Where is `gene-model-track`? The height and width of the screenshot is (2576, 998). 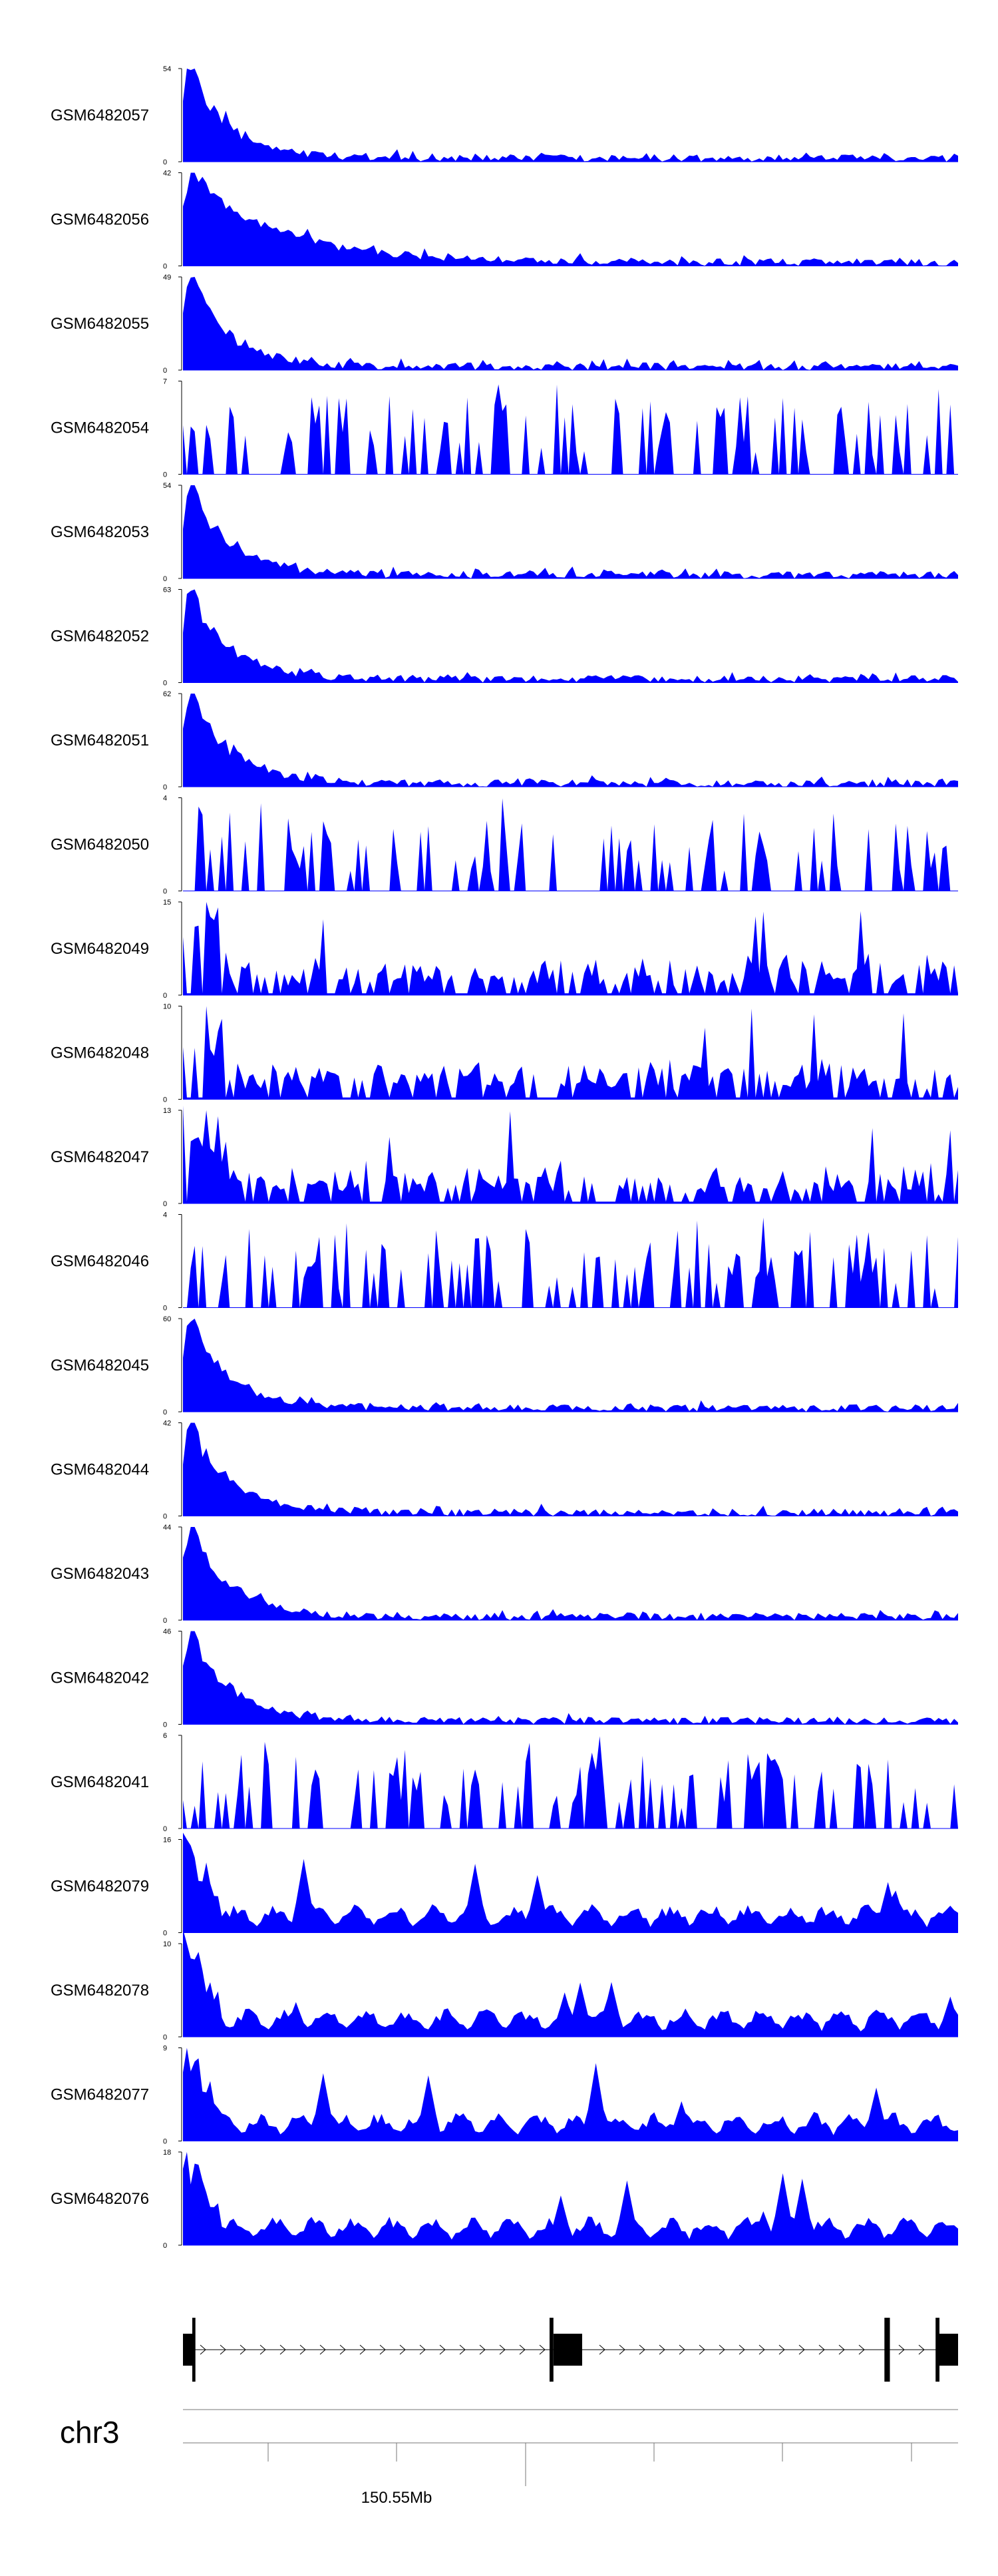 gene-model-track is located at coordinates (570, 2350).